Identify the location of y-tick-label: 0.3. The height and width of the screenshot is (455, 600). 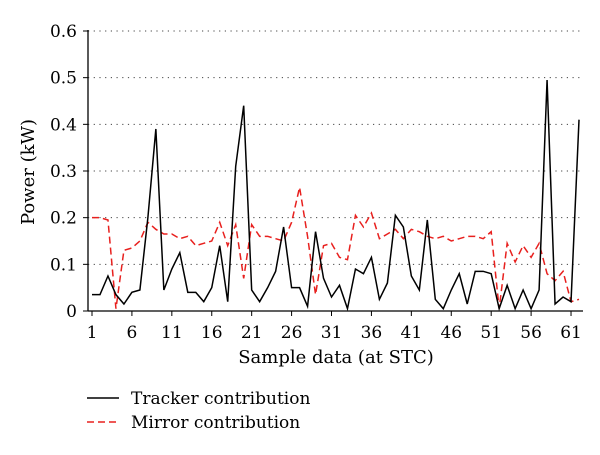
(63, 172).